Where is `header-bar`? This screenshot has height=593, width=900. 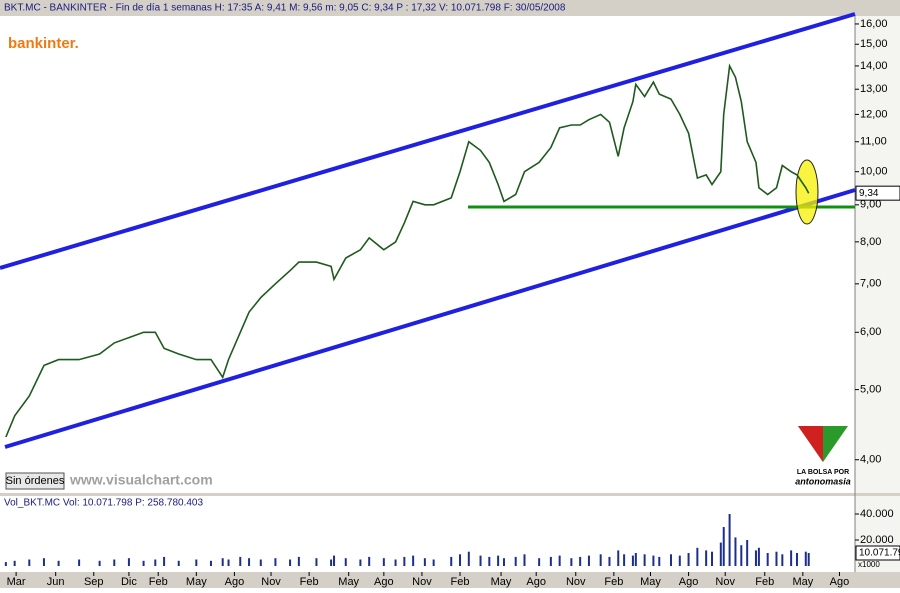 header-bar is located at coordinates (450, 8).